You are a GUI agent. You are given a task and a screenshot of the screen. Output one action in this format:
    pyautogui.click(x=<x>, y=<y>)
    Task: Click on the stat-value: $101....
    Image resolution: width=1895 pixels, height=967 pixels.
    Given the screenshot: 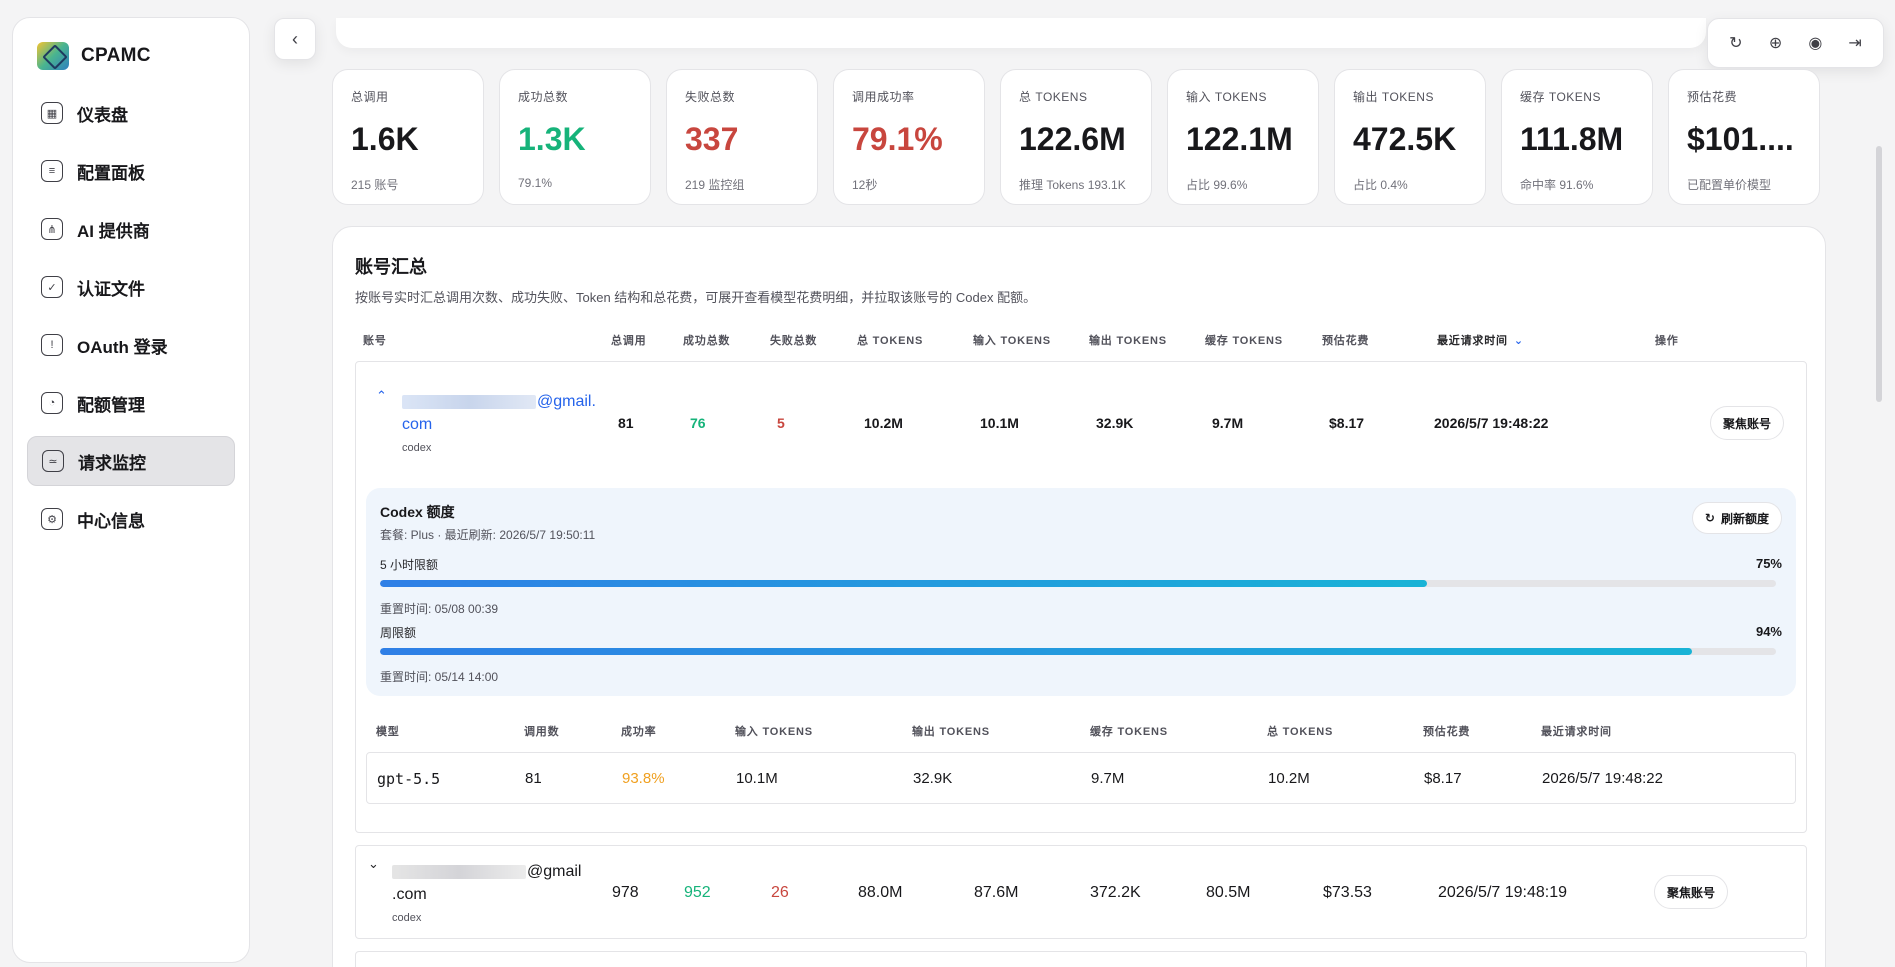 What is the action you would take?
    pyautogui.click(x=1740, y=139)
    